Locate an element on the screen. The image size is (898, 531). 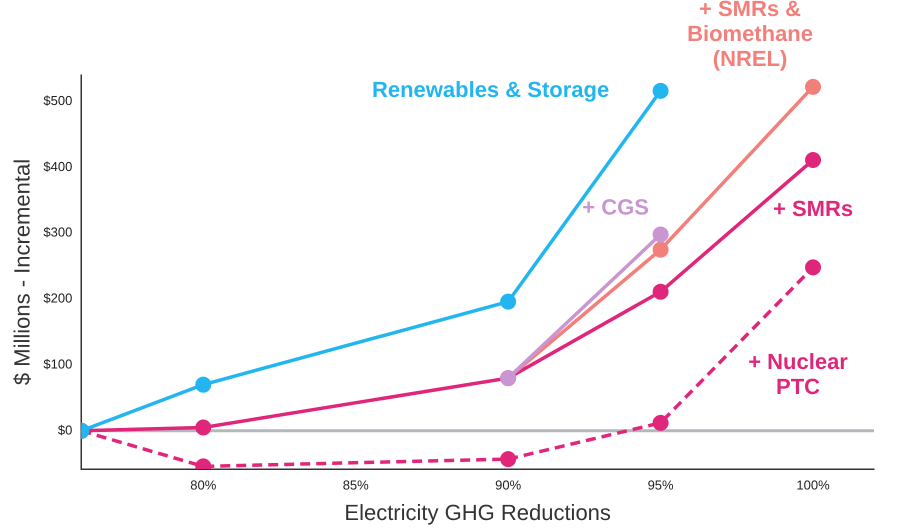
series-label: + SMRs is located at coordinates (813, 209).